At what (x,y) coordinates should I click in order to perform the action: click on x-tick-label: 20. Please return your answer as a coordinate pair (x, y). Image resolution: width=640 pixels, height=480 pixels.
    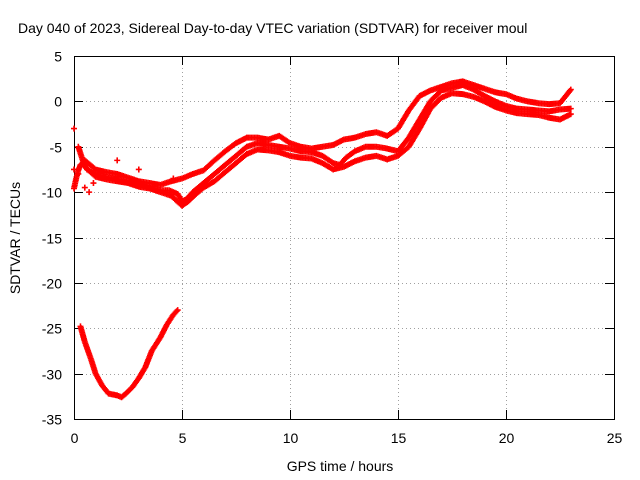
    Looking at the image, I should click on (507, 438).